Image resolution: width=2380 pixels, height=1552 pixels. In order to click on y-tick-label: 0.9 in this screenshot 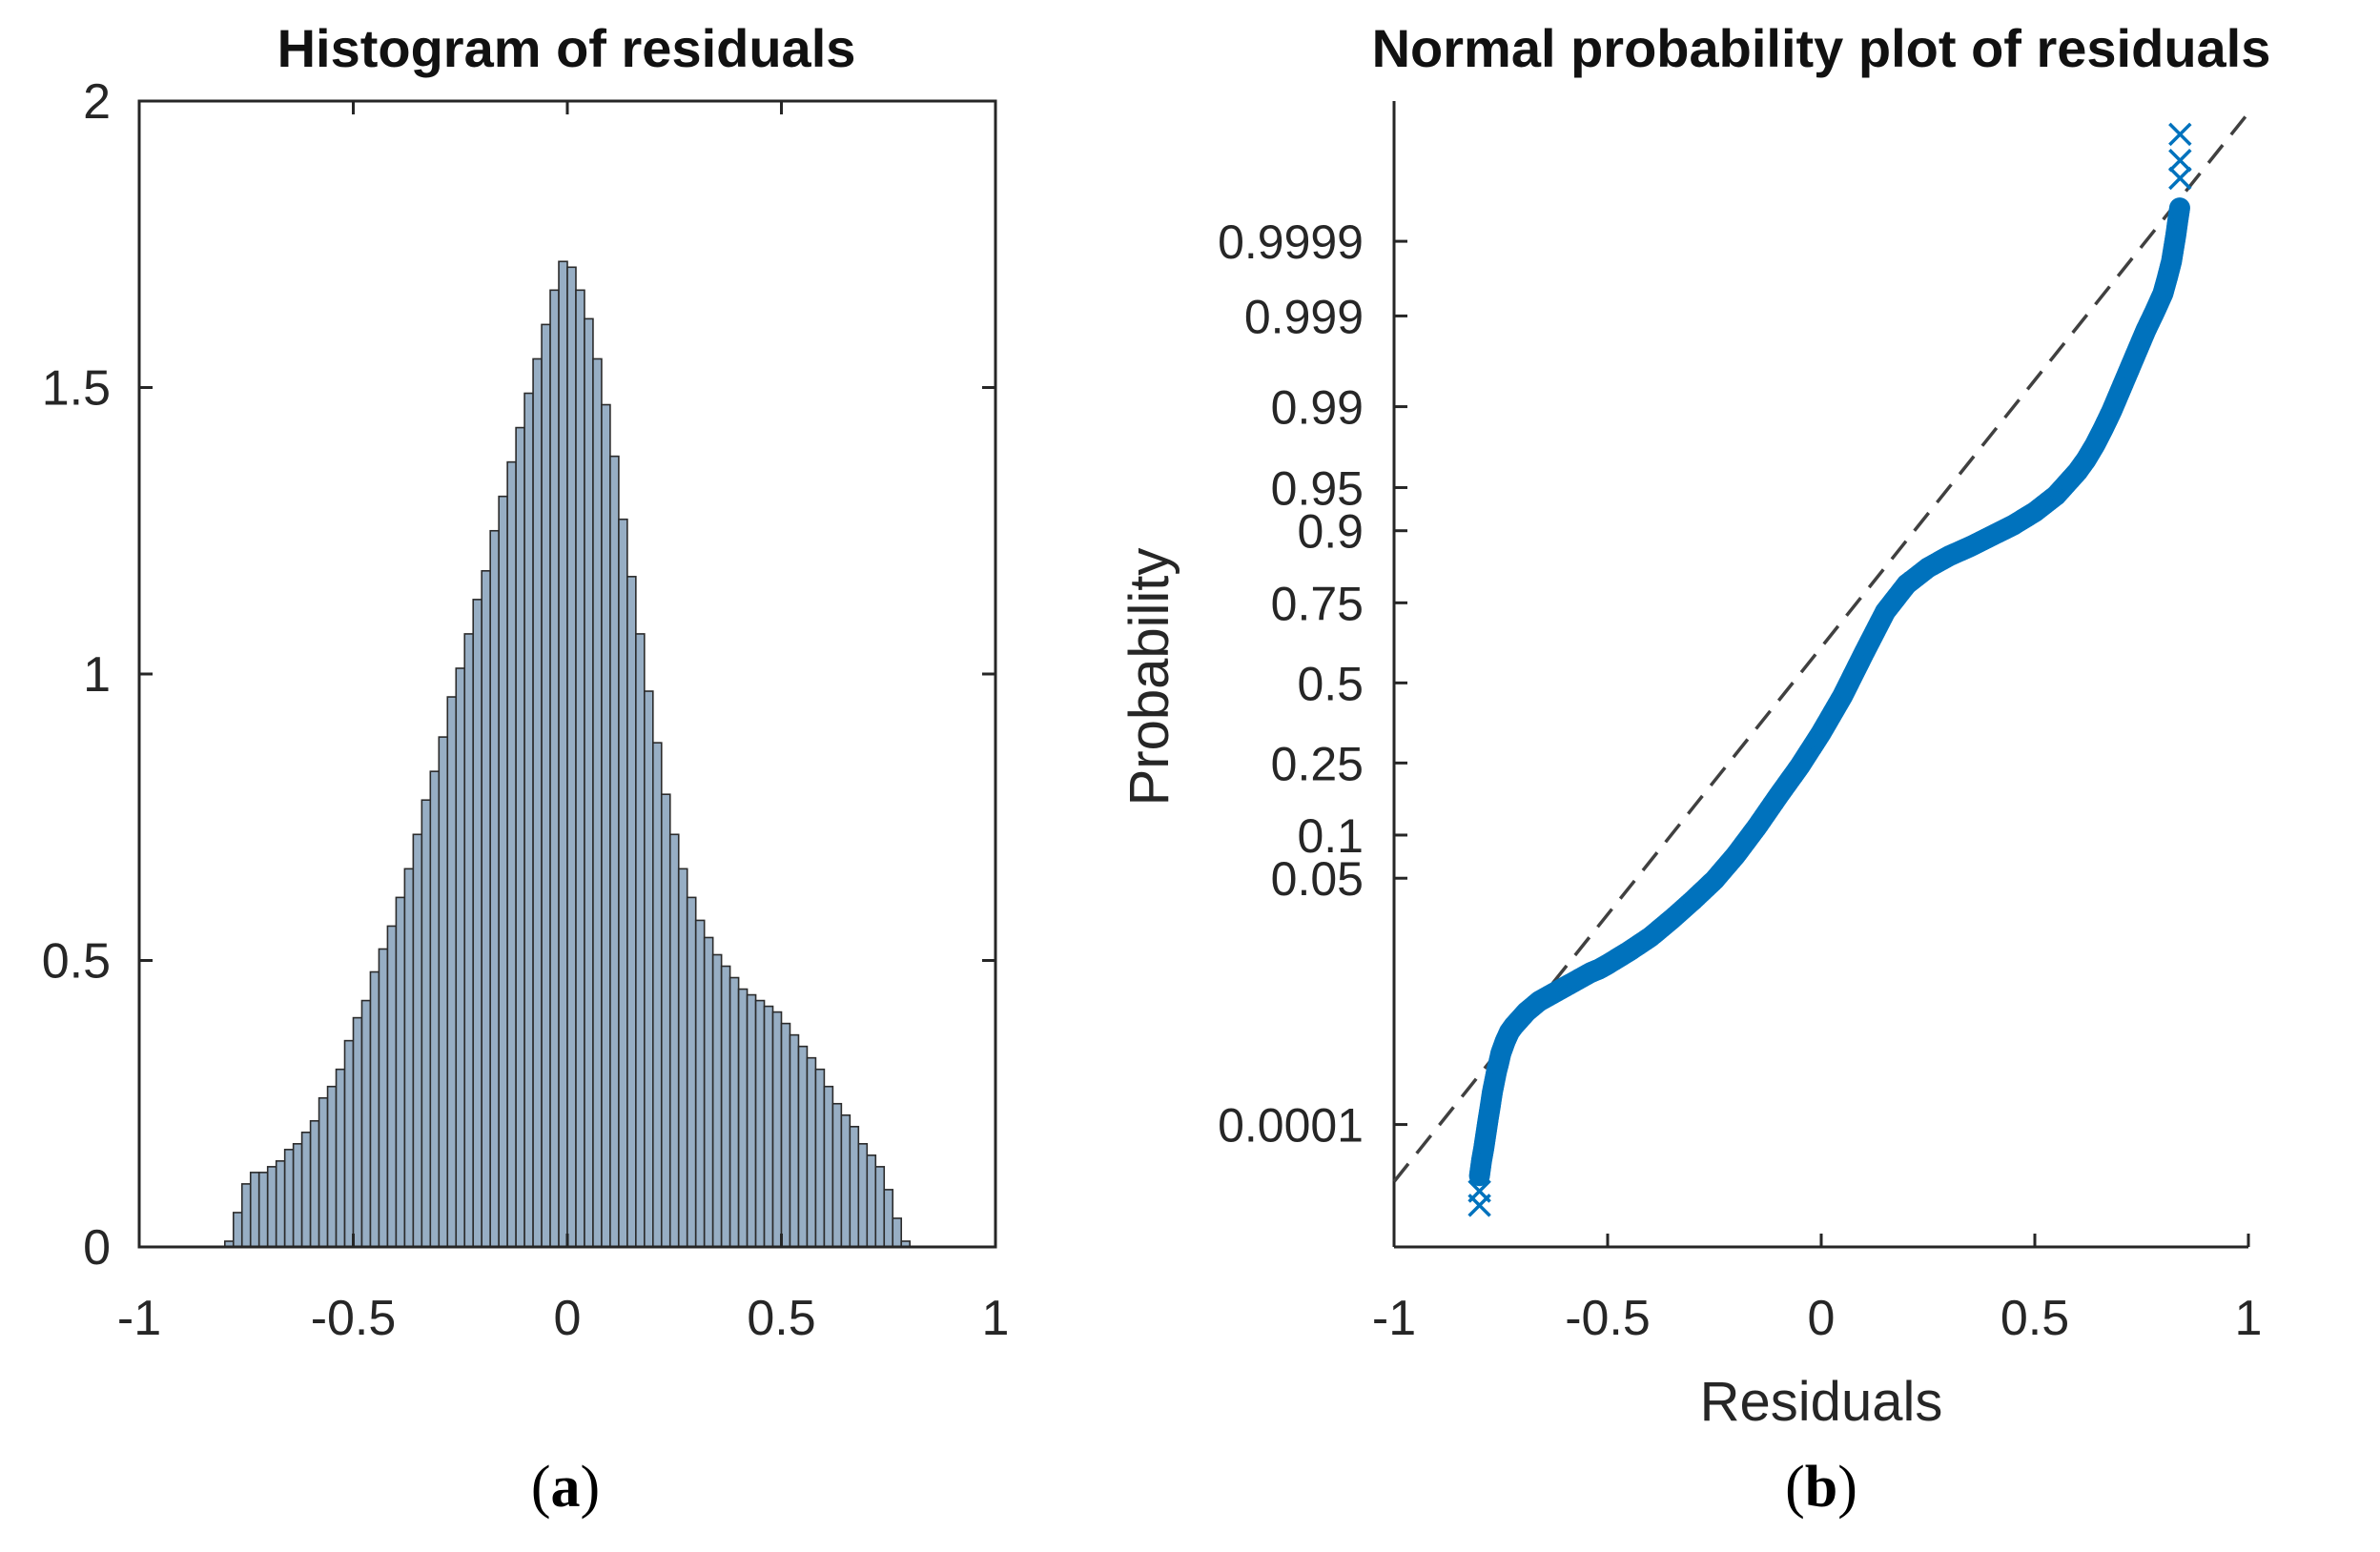, I will do `click(1331, 532)`.